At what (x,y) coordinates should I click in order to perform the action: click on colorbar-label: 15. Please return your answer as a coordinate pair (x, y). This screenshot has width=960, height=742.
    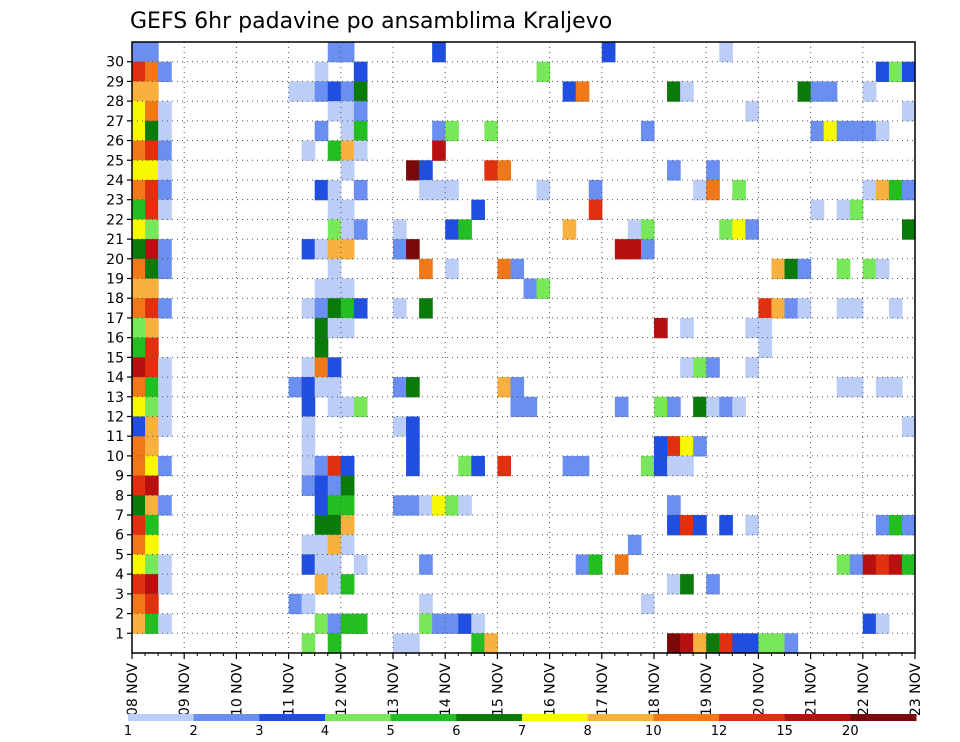
    Looking at the image, I should click on (784, 731).